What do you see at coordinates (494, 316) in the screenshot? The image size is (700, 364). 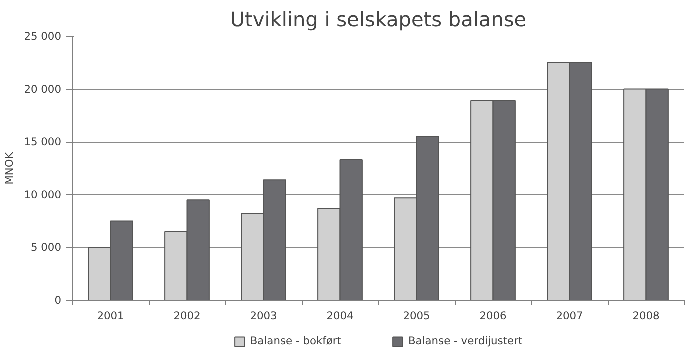 I see `x-tick-label: 2006` at bounding box center [494, 316].